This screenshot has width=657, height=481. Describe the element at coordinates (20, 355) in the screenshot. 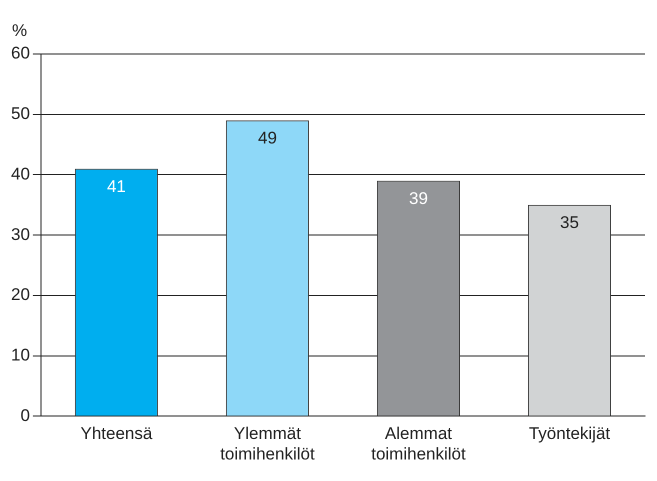

I see `y-tick-label: 10` at that location.